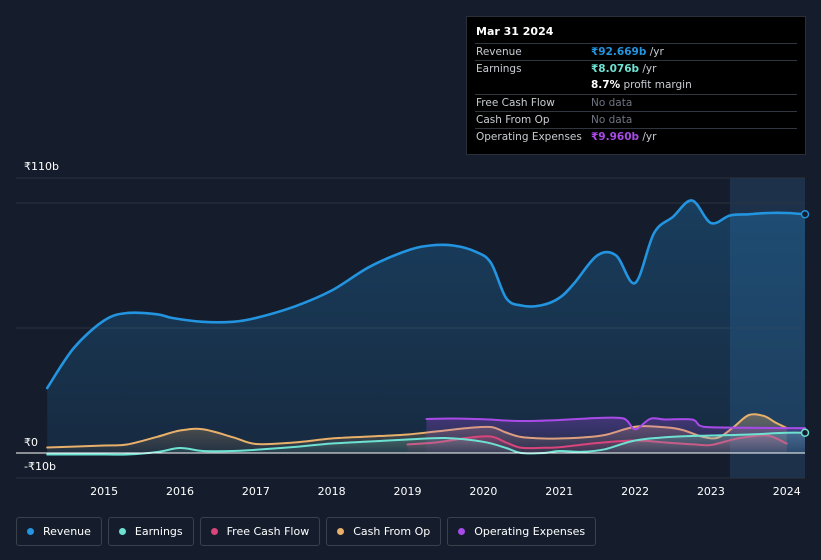 This screenshot has height=560, width=821. What do you see at coordinates (615, 69) in the screenshot?
I see `earnings-value: ₹8.076b` at bounding box center [615, 69].